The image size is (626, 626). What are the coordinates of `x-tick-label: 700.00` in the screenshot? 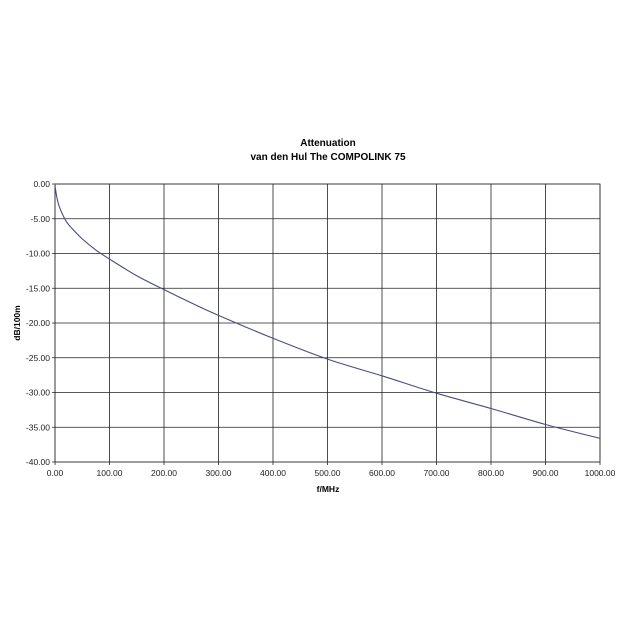 It's located at (437, 473).